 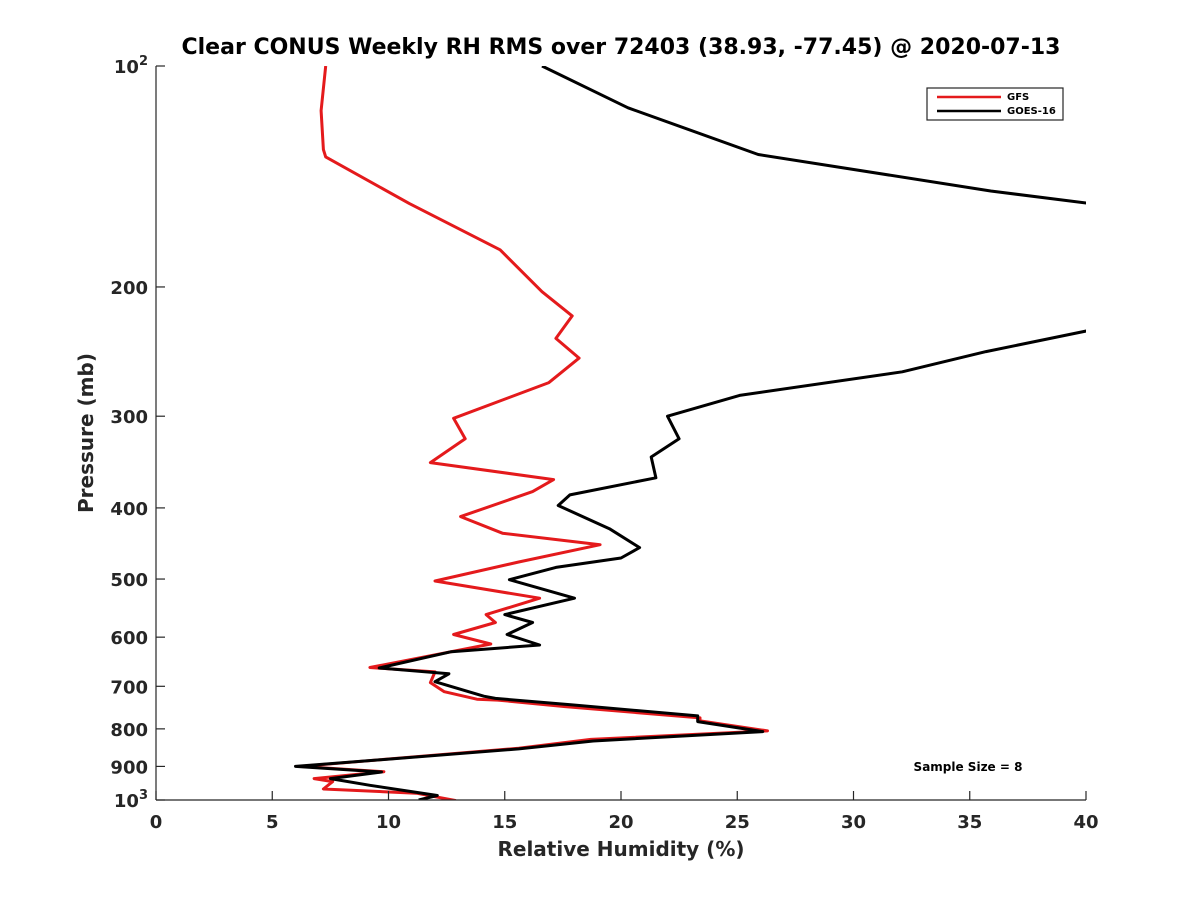 I want to click on x-tick-label: 20, so click(x=620, y=822).